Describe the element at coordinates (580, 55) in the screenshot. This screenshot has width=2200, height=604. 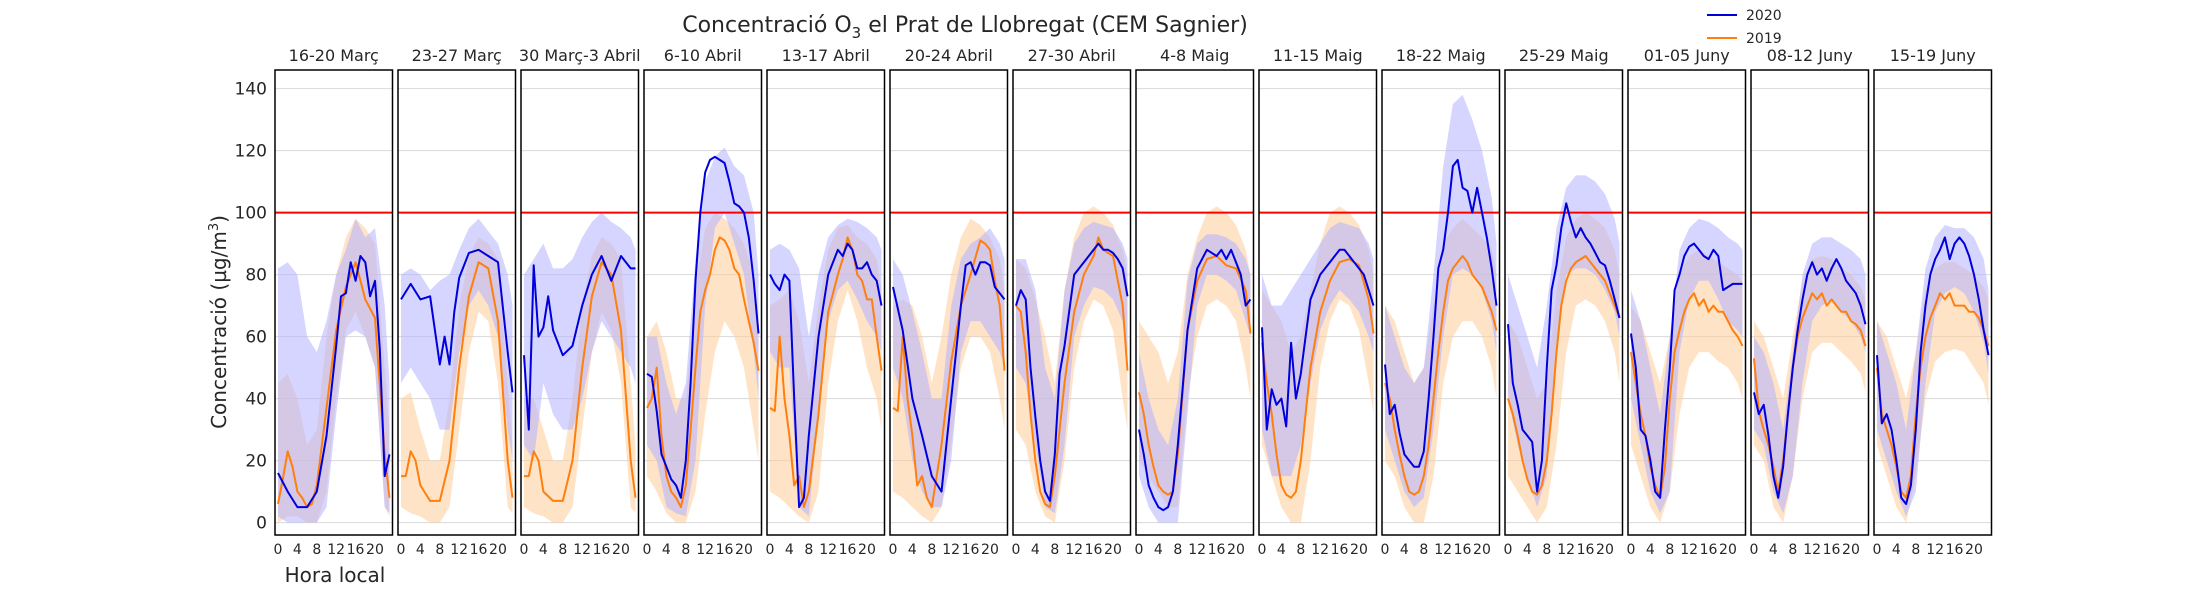
I see `panel-title: 30 Març-3 Abril` at that location.